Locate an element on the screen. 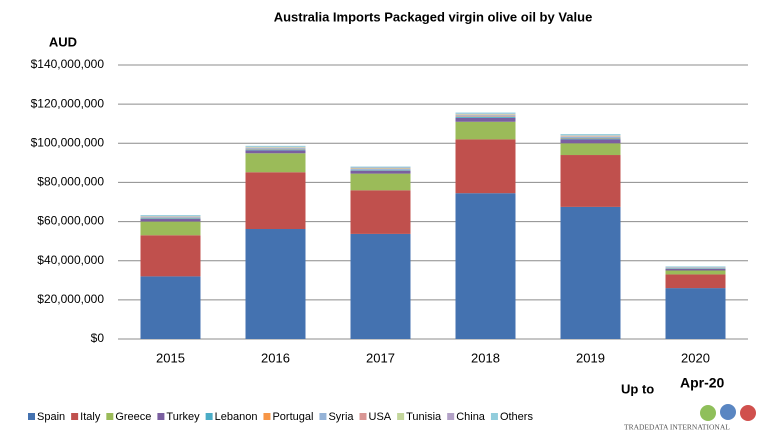 The height and width of the screenshot is (437, 761). x-tick-label: 2020 is located at coordinates (695, 357).